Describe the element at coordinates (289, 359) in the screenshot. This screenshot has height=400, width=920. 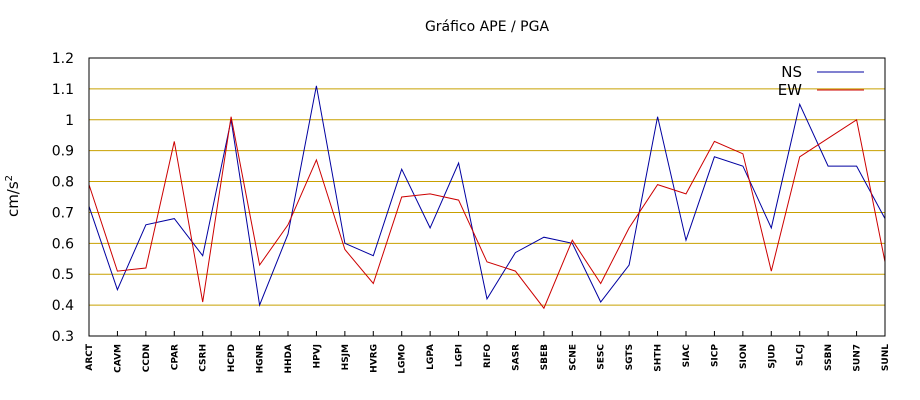
I see `x-tick-label: HHDA` at that location.